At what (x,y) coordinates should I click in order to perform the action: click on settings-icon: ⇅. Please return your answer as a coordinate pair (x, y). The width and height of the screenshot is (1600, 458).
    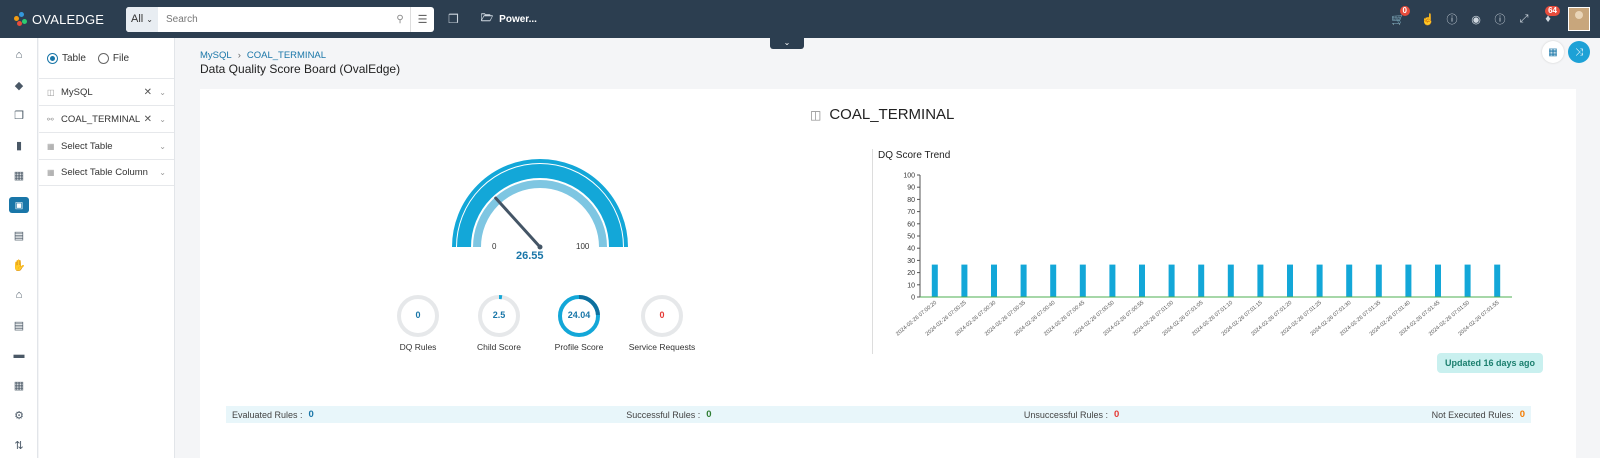
    Looking at the image, I should click on (19, 445).